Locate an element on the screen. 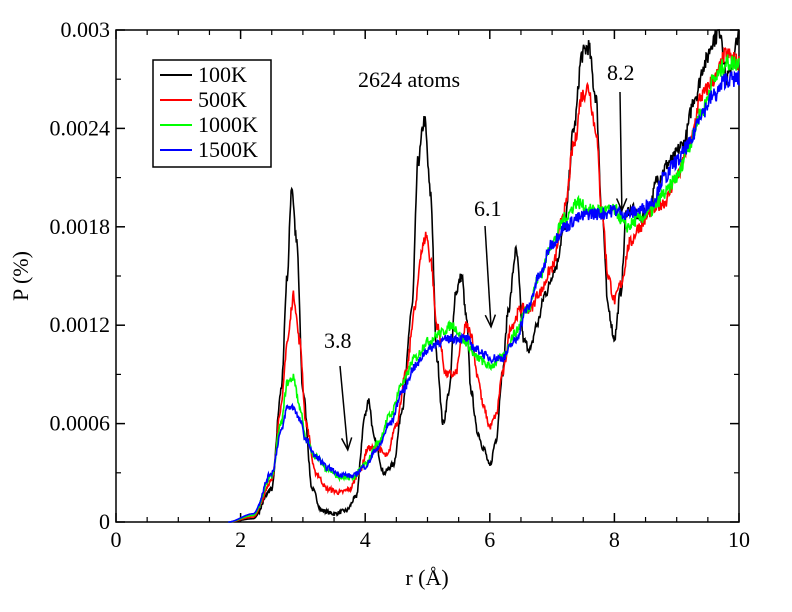 The height and width of the screenshot is (612, 792). arrow-label: 6.1 is located at coordinates (488, 208).